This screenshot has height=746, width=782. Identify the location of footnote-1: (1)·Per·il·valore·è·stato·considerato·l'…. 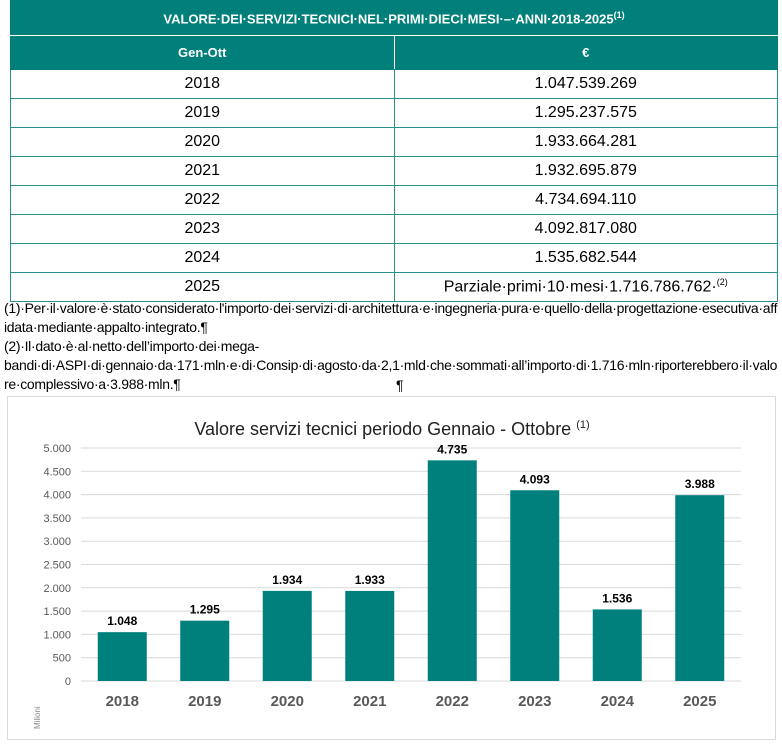
(391, 317).